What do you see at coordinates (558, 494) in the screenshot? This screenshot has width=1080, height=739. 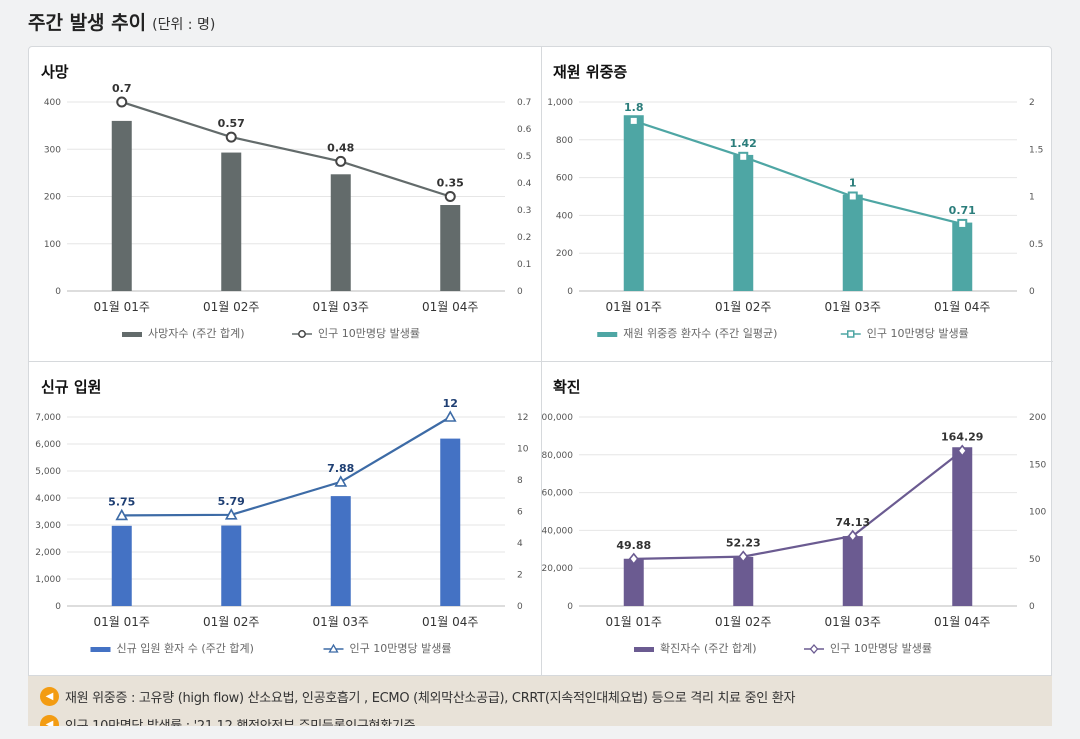 I see `y-tick-label: 60,000` at bounding box center [558, 494].